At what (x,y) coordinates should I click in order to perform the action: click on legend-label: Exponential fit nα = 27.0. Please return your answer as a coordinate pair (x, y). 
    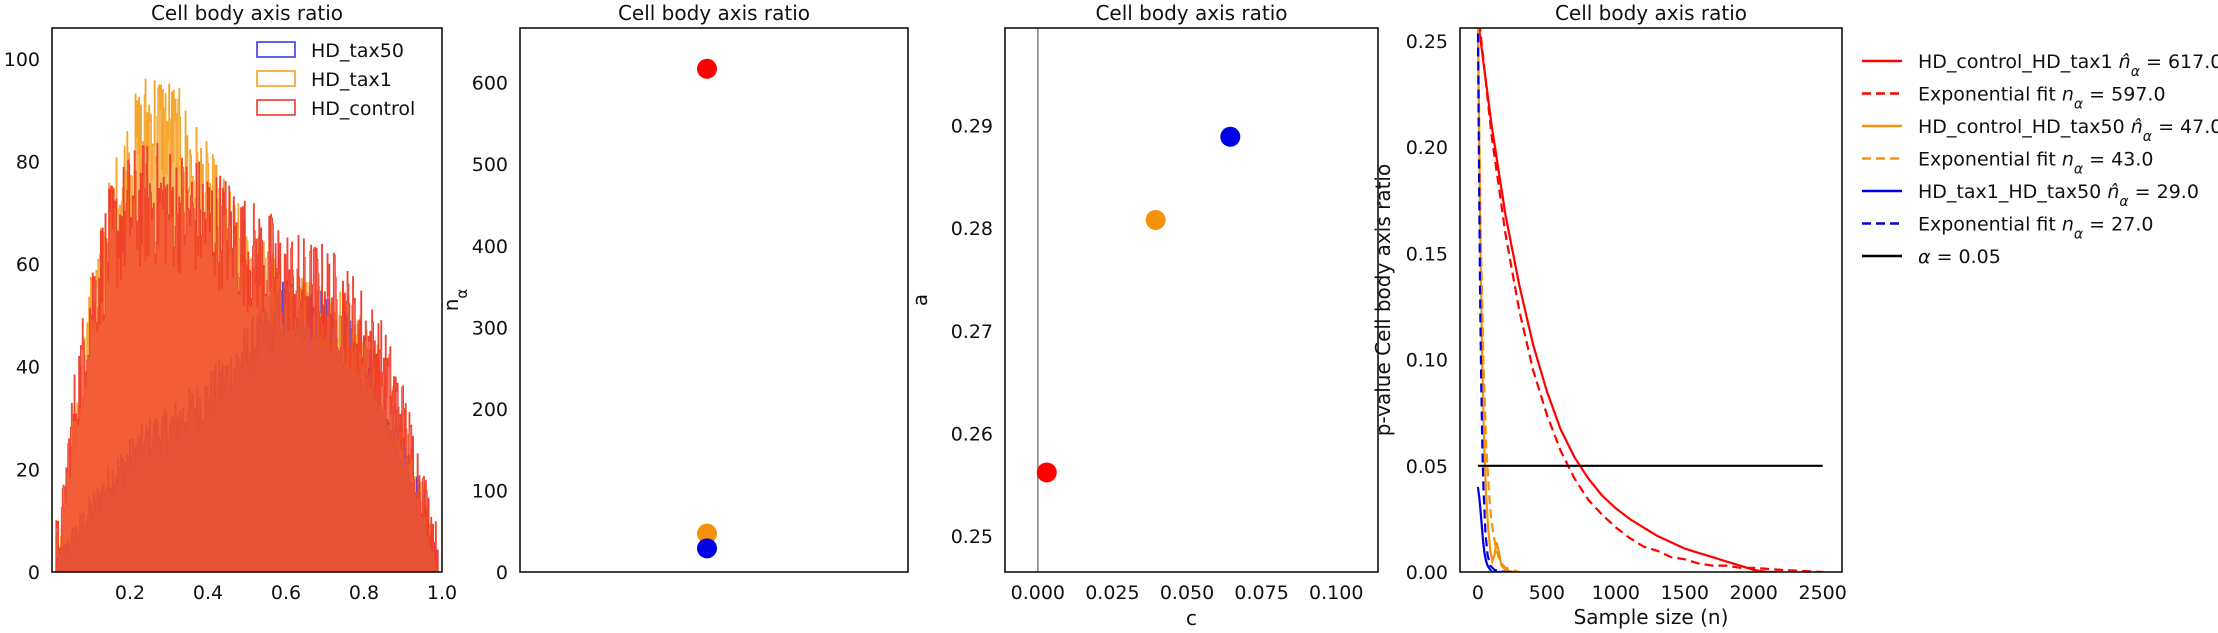
    Looking at the image, I should click on (2035, 228).